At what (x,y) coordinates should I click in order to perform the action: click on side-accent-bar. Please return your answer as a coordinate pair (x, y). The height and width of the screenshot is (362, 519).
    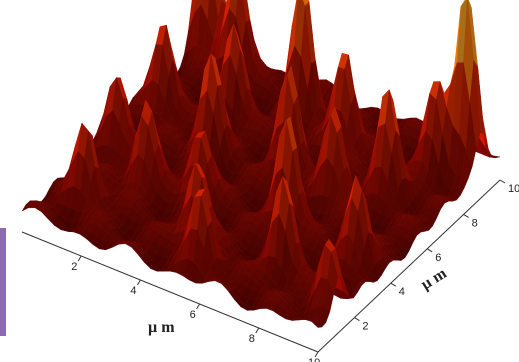
    Looking at the image, I should click on (3, 282).